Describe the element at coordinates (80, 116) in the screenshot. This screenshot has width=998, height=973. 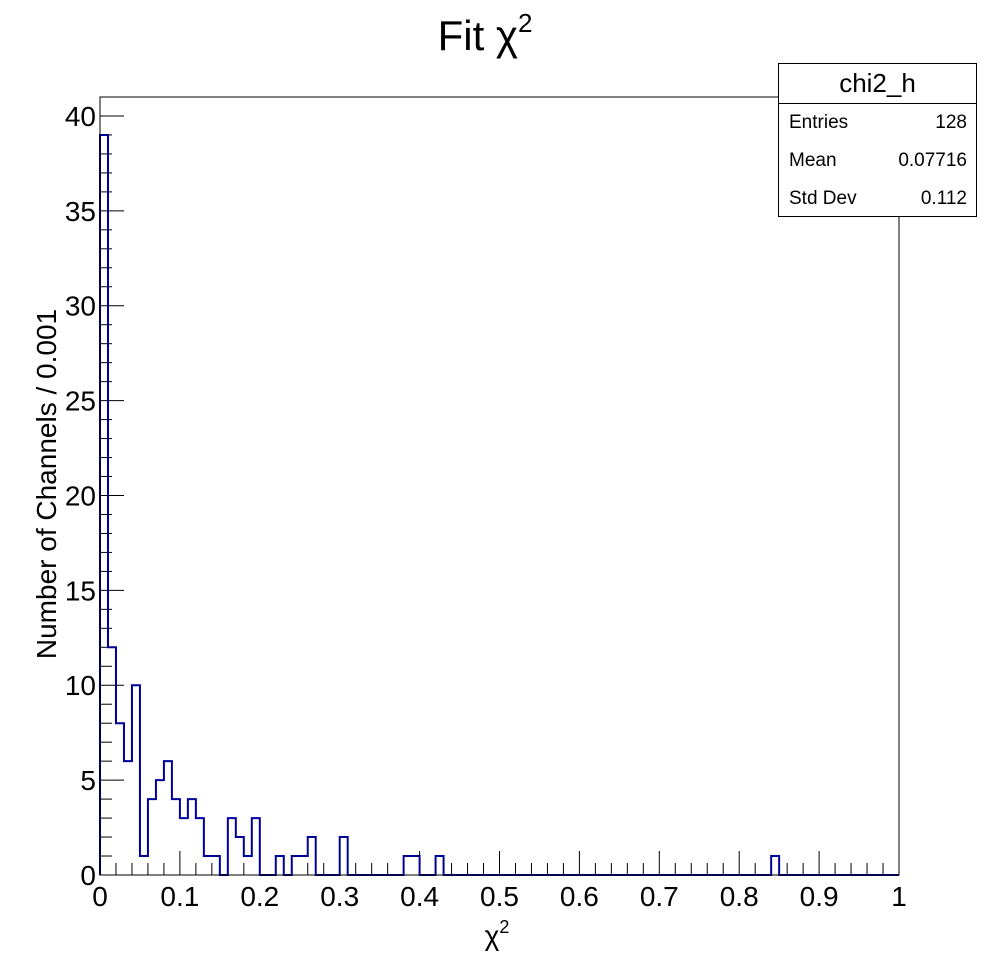
I see `y-tick-label: 40` at that location.